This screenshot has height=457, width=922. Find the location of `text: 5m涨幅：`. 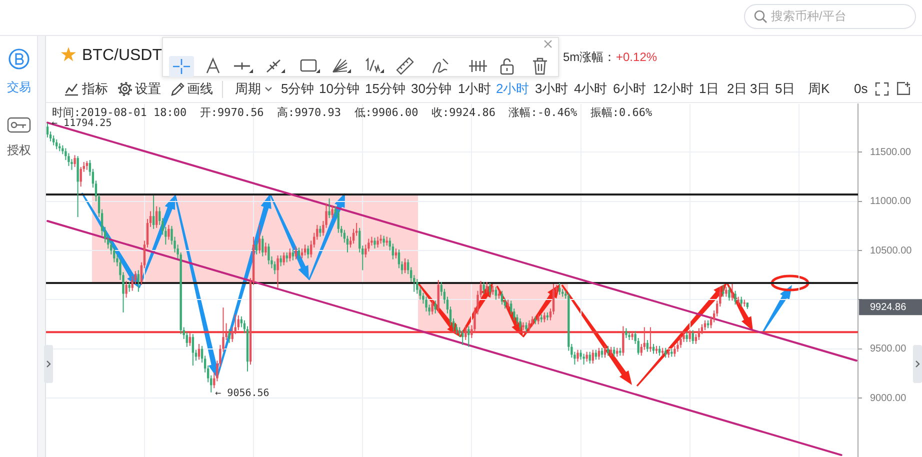

text: 5m涨幅： is located at coordinates (589, 57).